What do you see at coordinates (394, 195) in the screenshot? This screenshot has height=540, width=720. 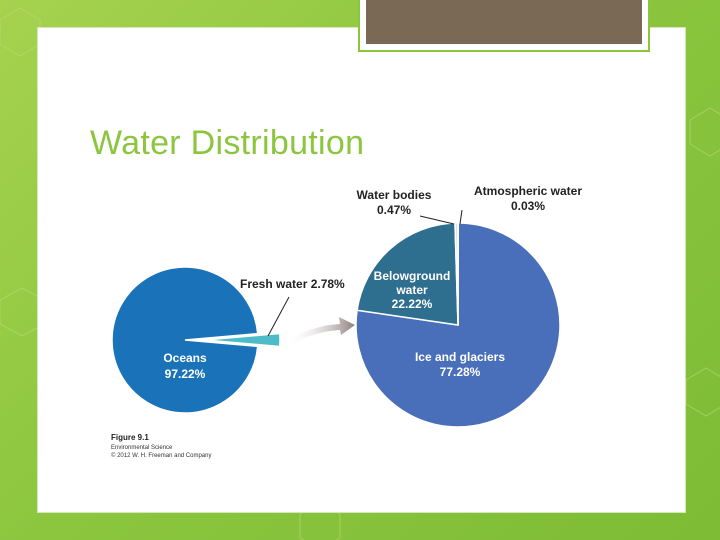 I see `water-bodies-label: Water bodies` at bounding box center [394, 195].